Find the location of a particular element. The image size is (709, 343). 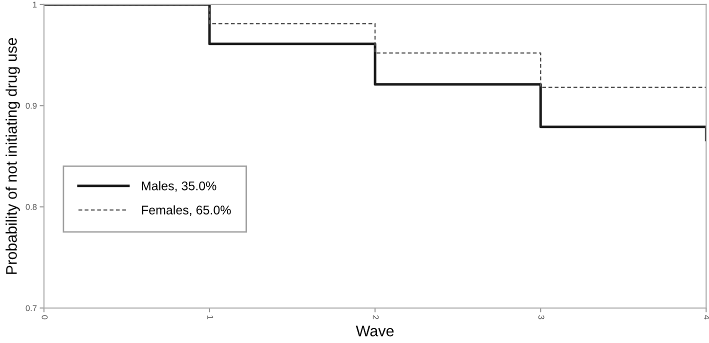

x-tick-label: 1 is located at coordinates (210, 318).